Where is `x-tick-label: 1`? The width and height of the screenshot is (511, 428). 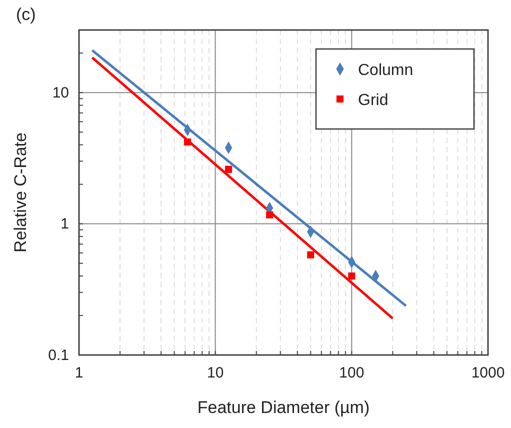
x-tick-label: 1 is located at coordinates (79, 373).